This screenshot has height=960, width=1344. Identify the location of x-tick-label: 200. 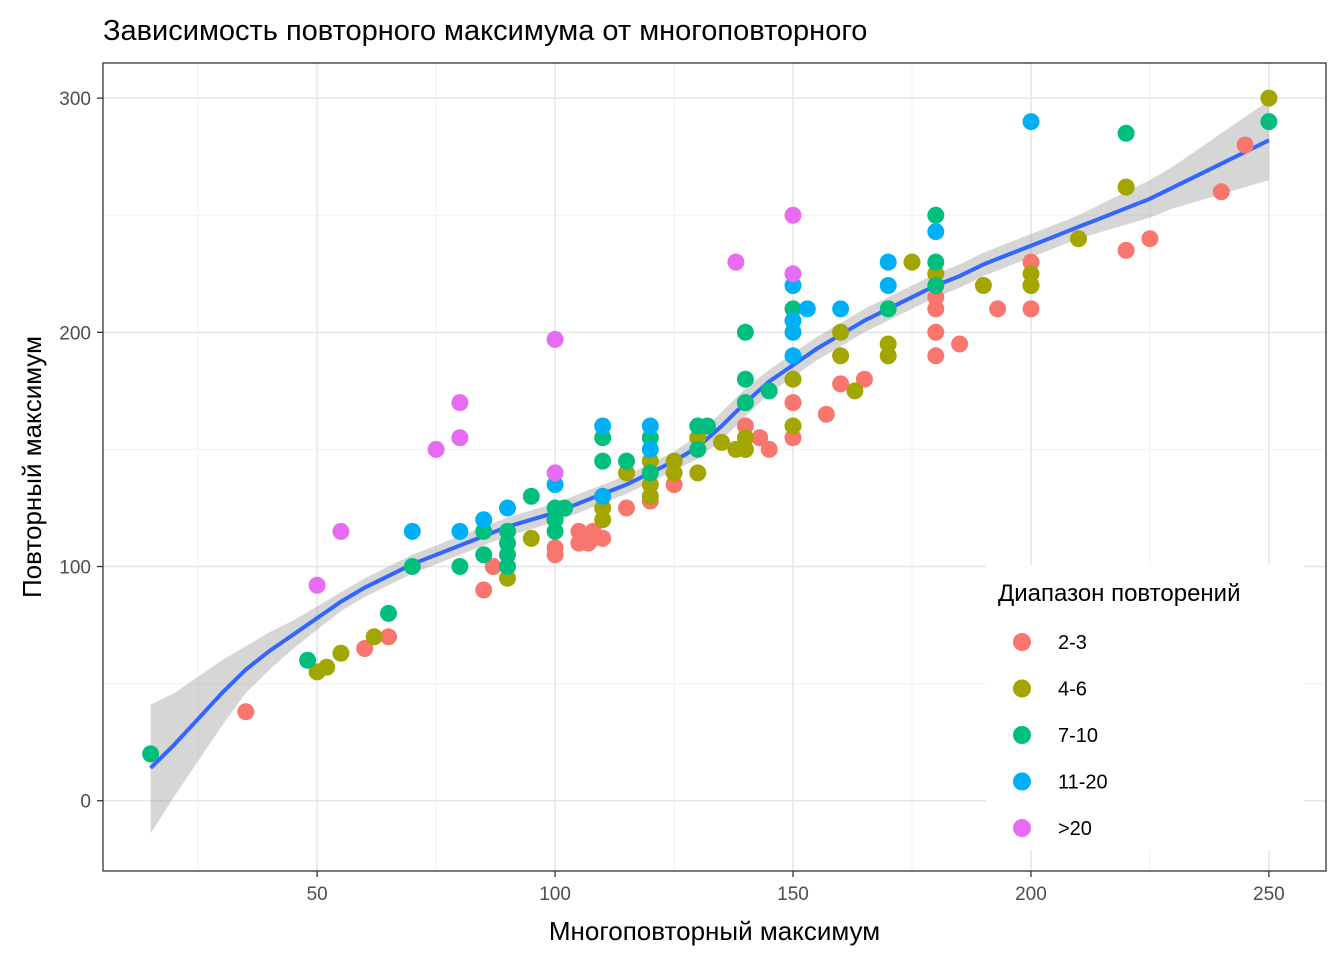
(1031, 894).